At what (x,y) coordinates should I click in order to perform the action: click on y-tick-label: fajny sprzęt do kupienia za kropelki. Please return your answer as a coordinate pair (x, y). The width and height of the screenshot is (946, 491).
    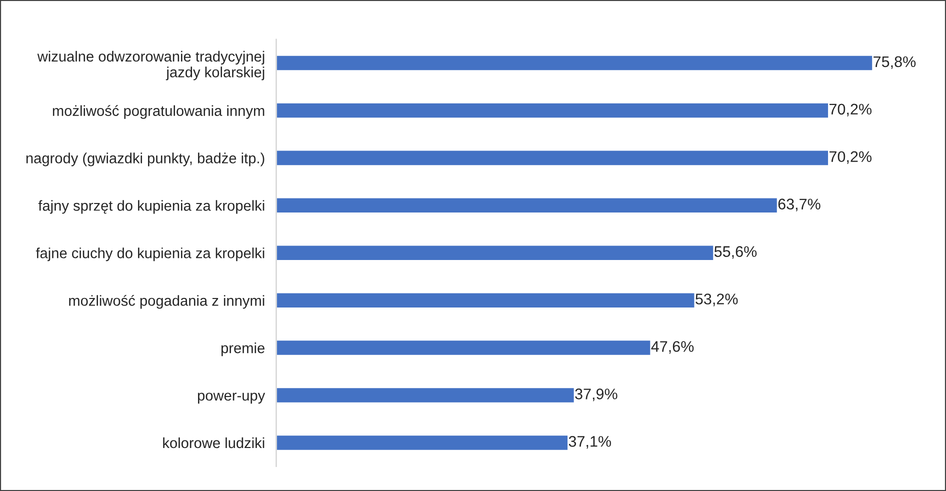
    Looking at the image, I should click on (151, 207).